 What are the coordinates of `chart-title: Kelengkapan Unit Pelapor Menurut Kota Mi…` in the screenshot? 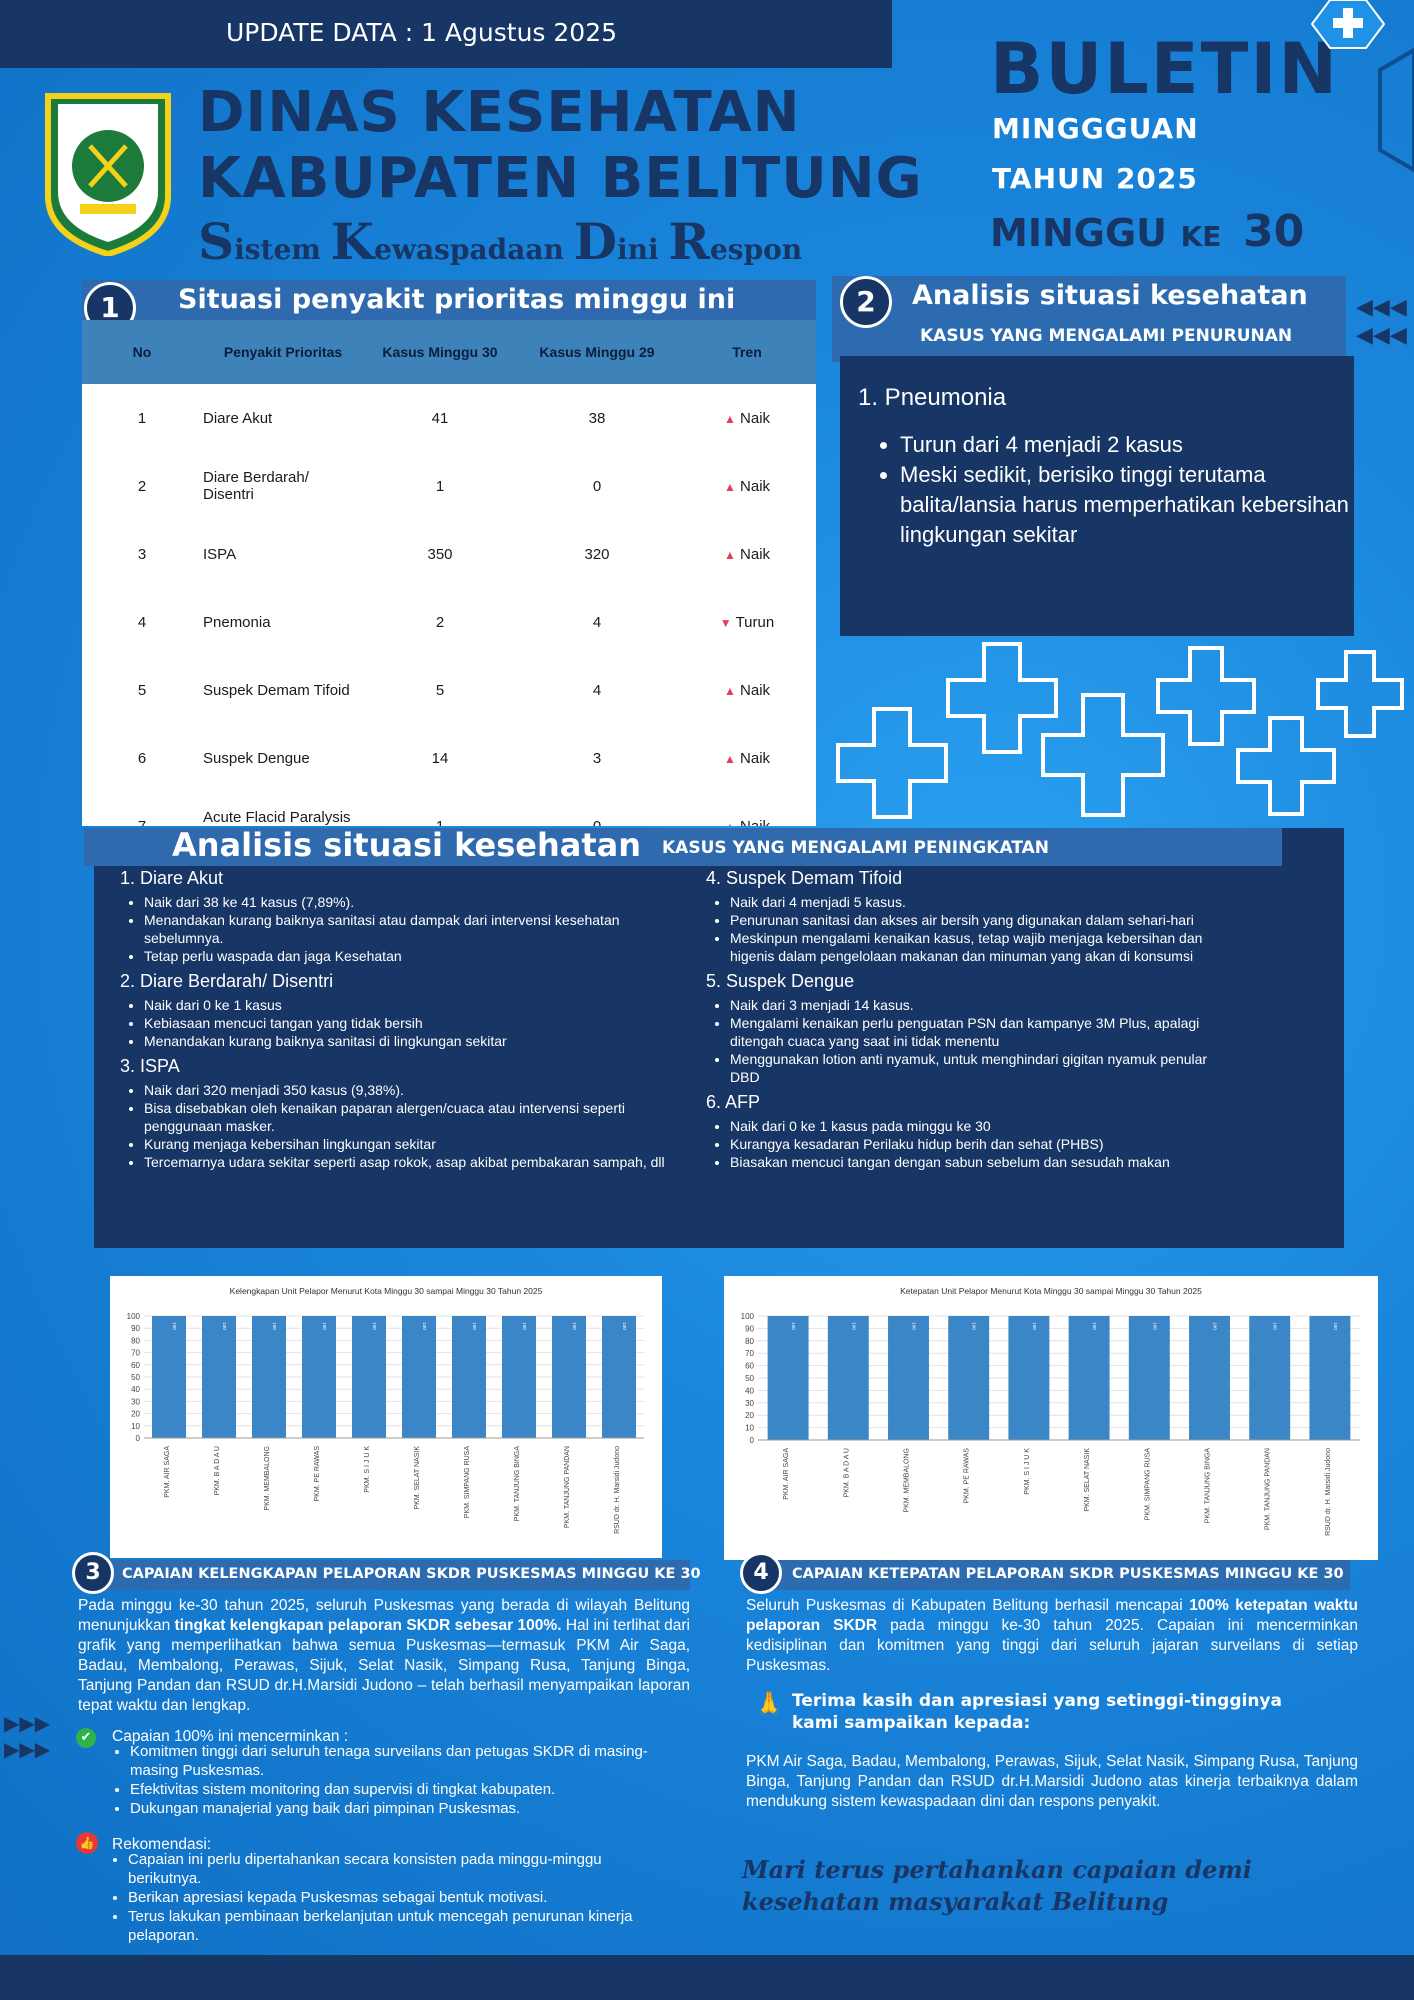 It's located at (386, 1291).